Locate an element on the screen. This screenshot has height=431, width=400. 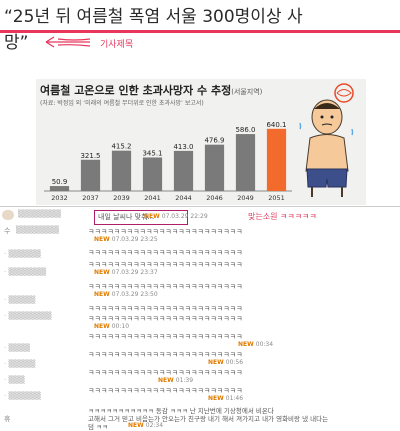
arrow-scribble-icon is located at coordinates (68, 42).